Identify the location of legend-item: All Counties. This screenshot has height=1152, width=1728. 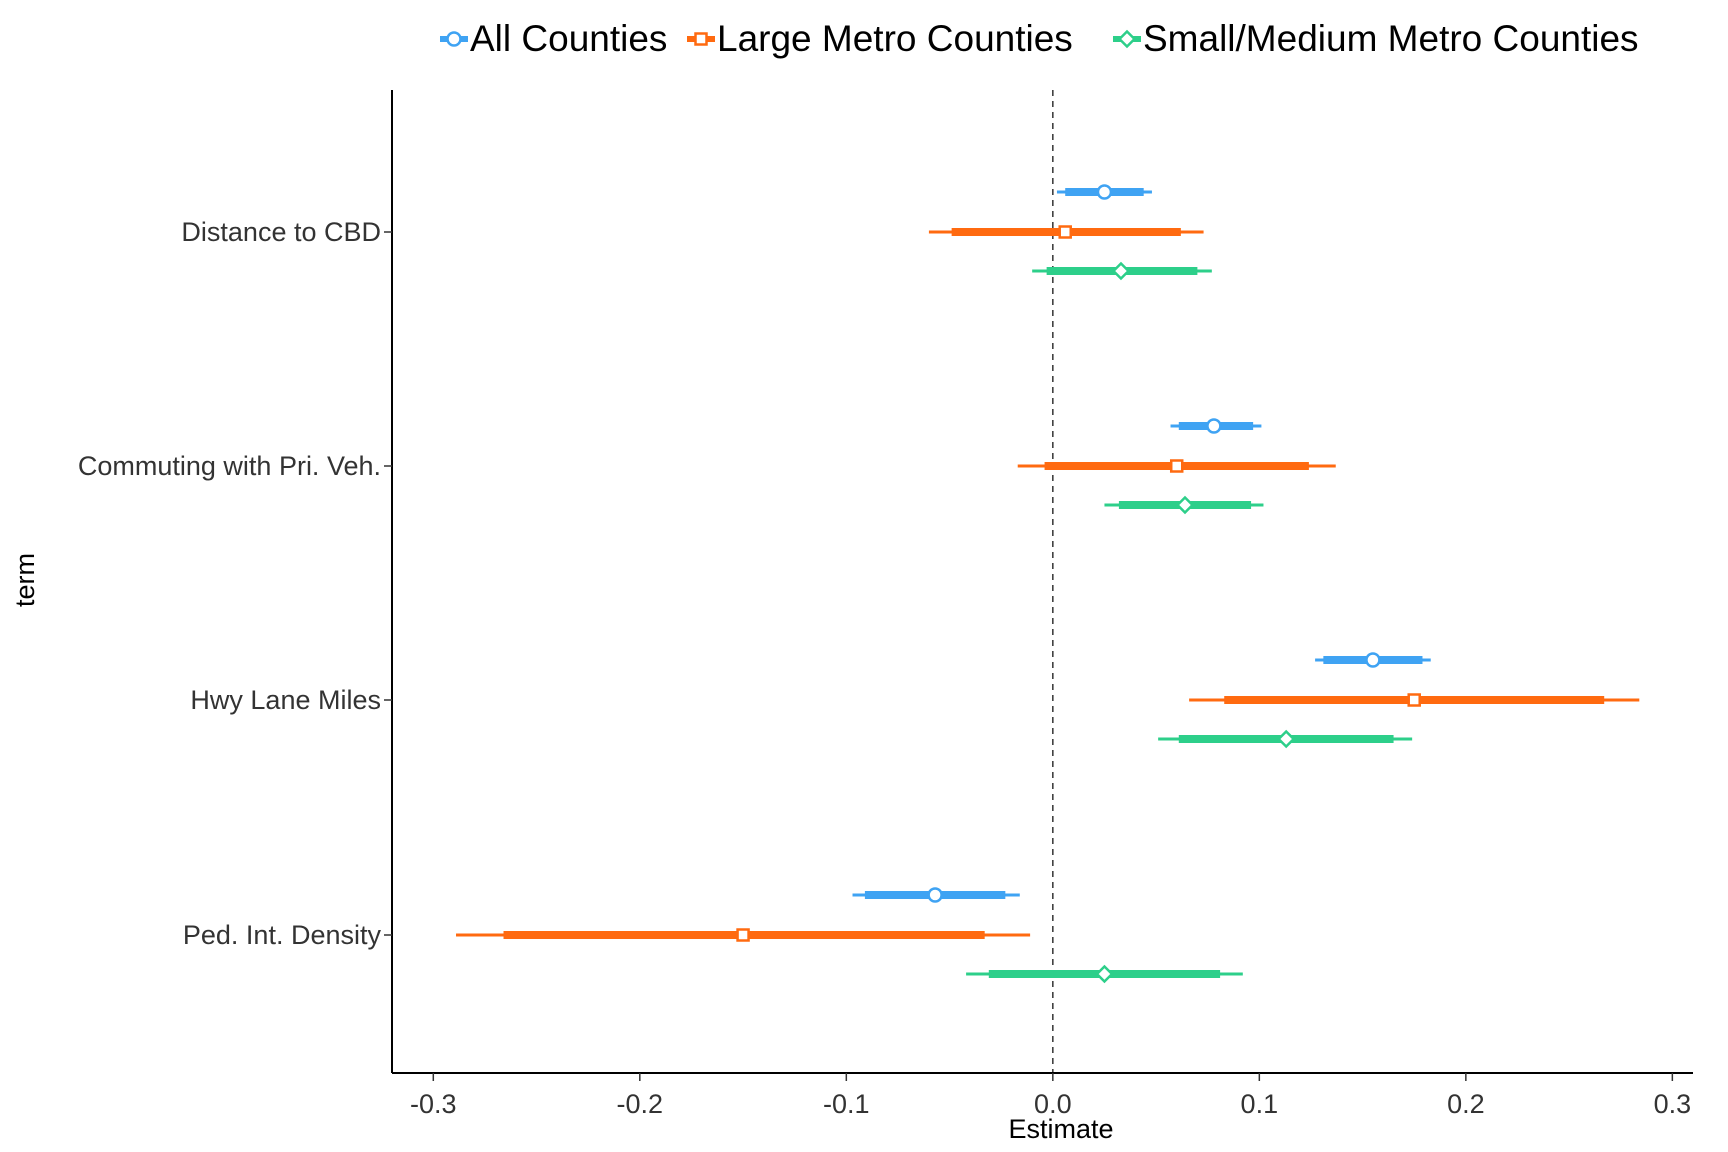
(552, 39).